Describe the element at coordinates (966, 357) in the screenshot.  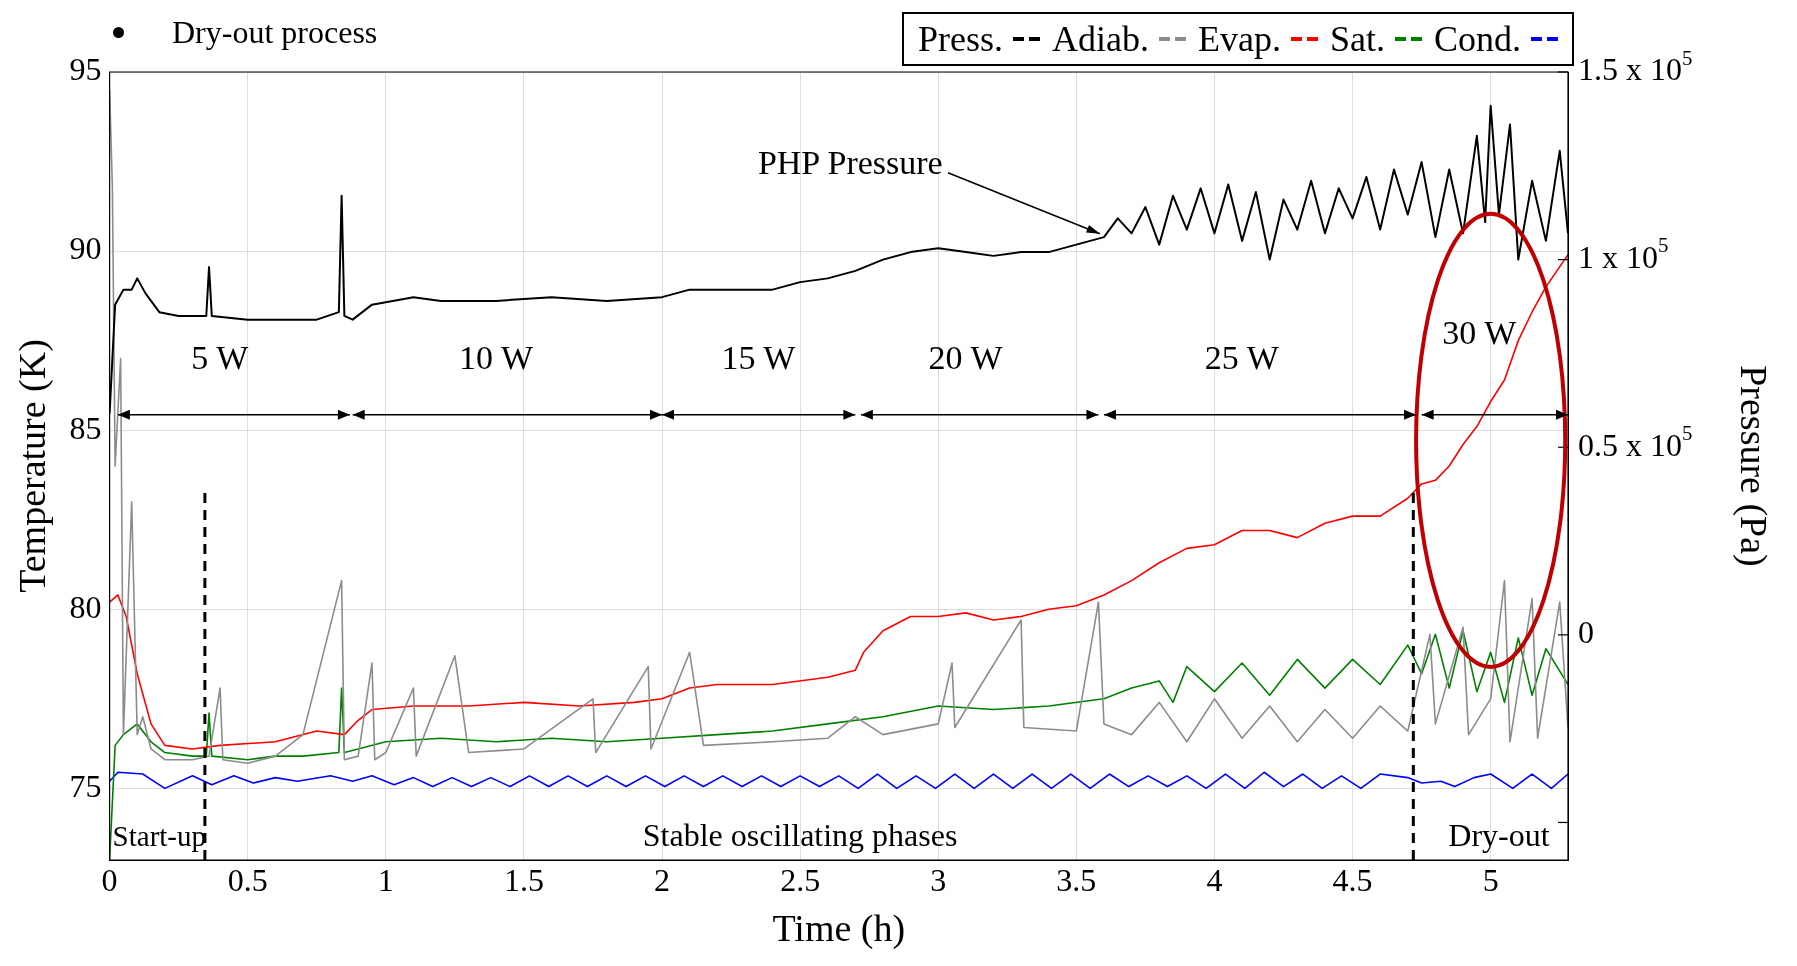
I see `annotation: 20 W` at that location.